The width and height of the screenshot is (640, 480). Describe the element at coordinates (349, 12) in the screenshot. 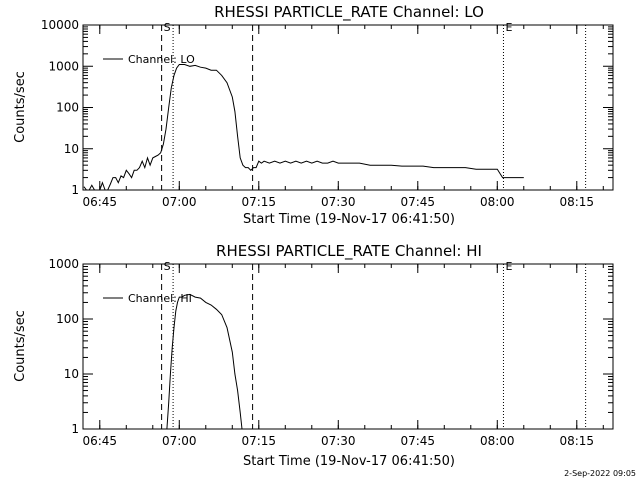

I see `chart-title: RHESSI PARTICLE_RATE Channel: LO` at that location.